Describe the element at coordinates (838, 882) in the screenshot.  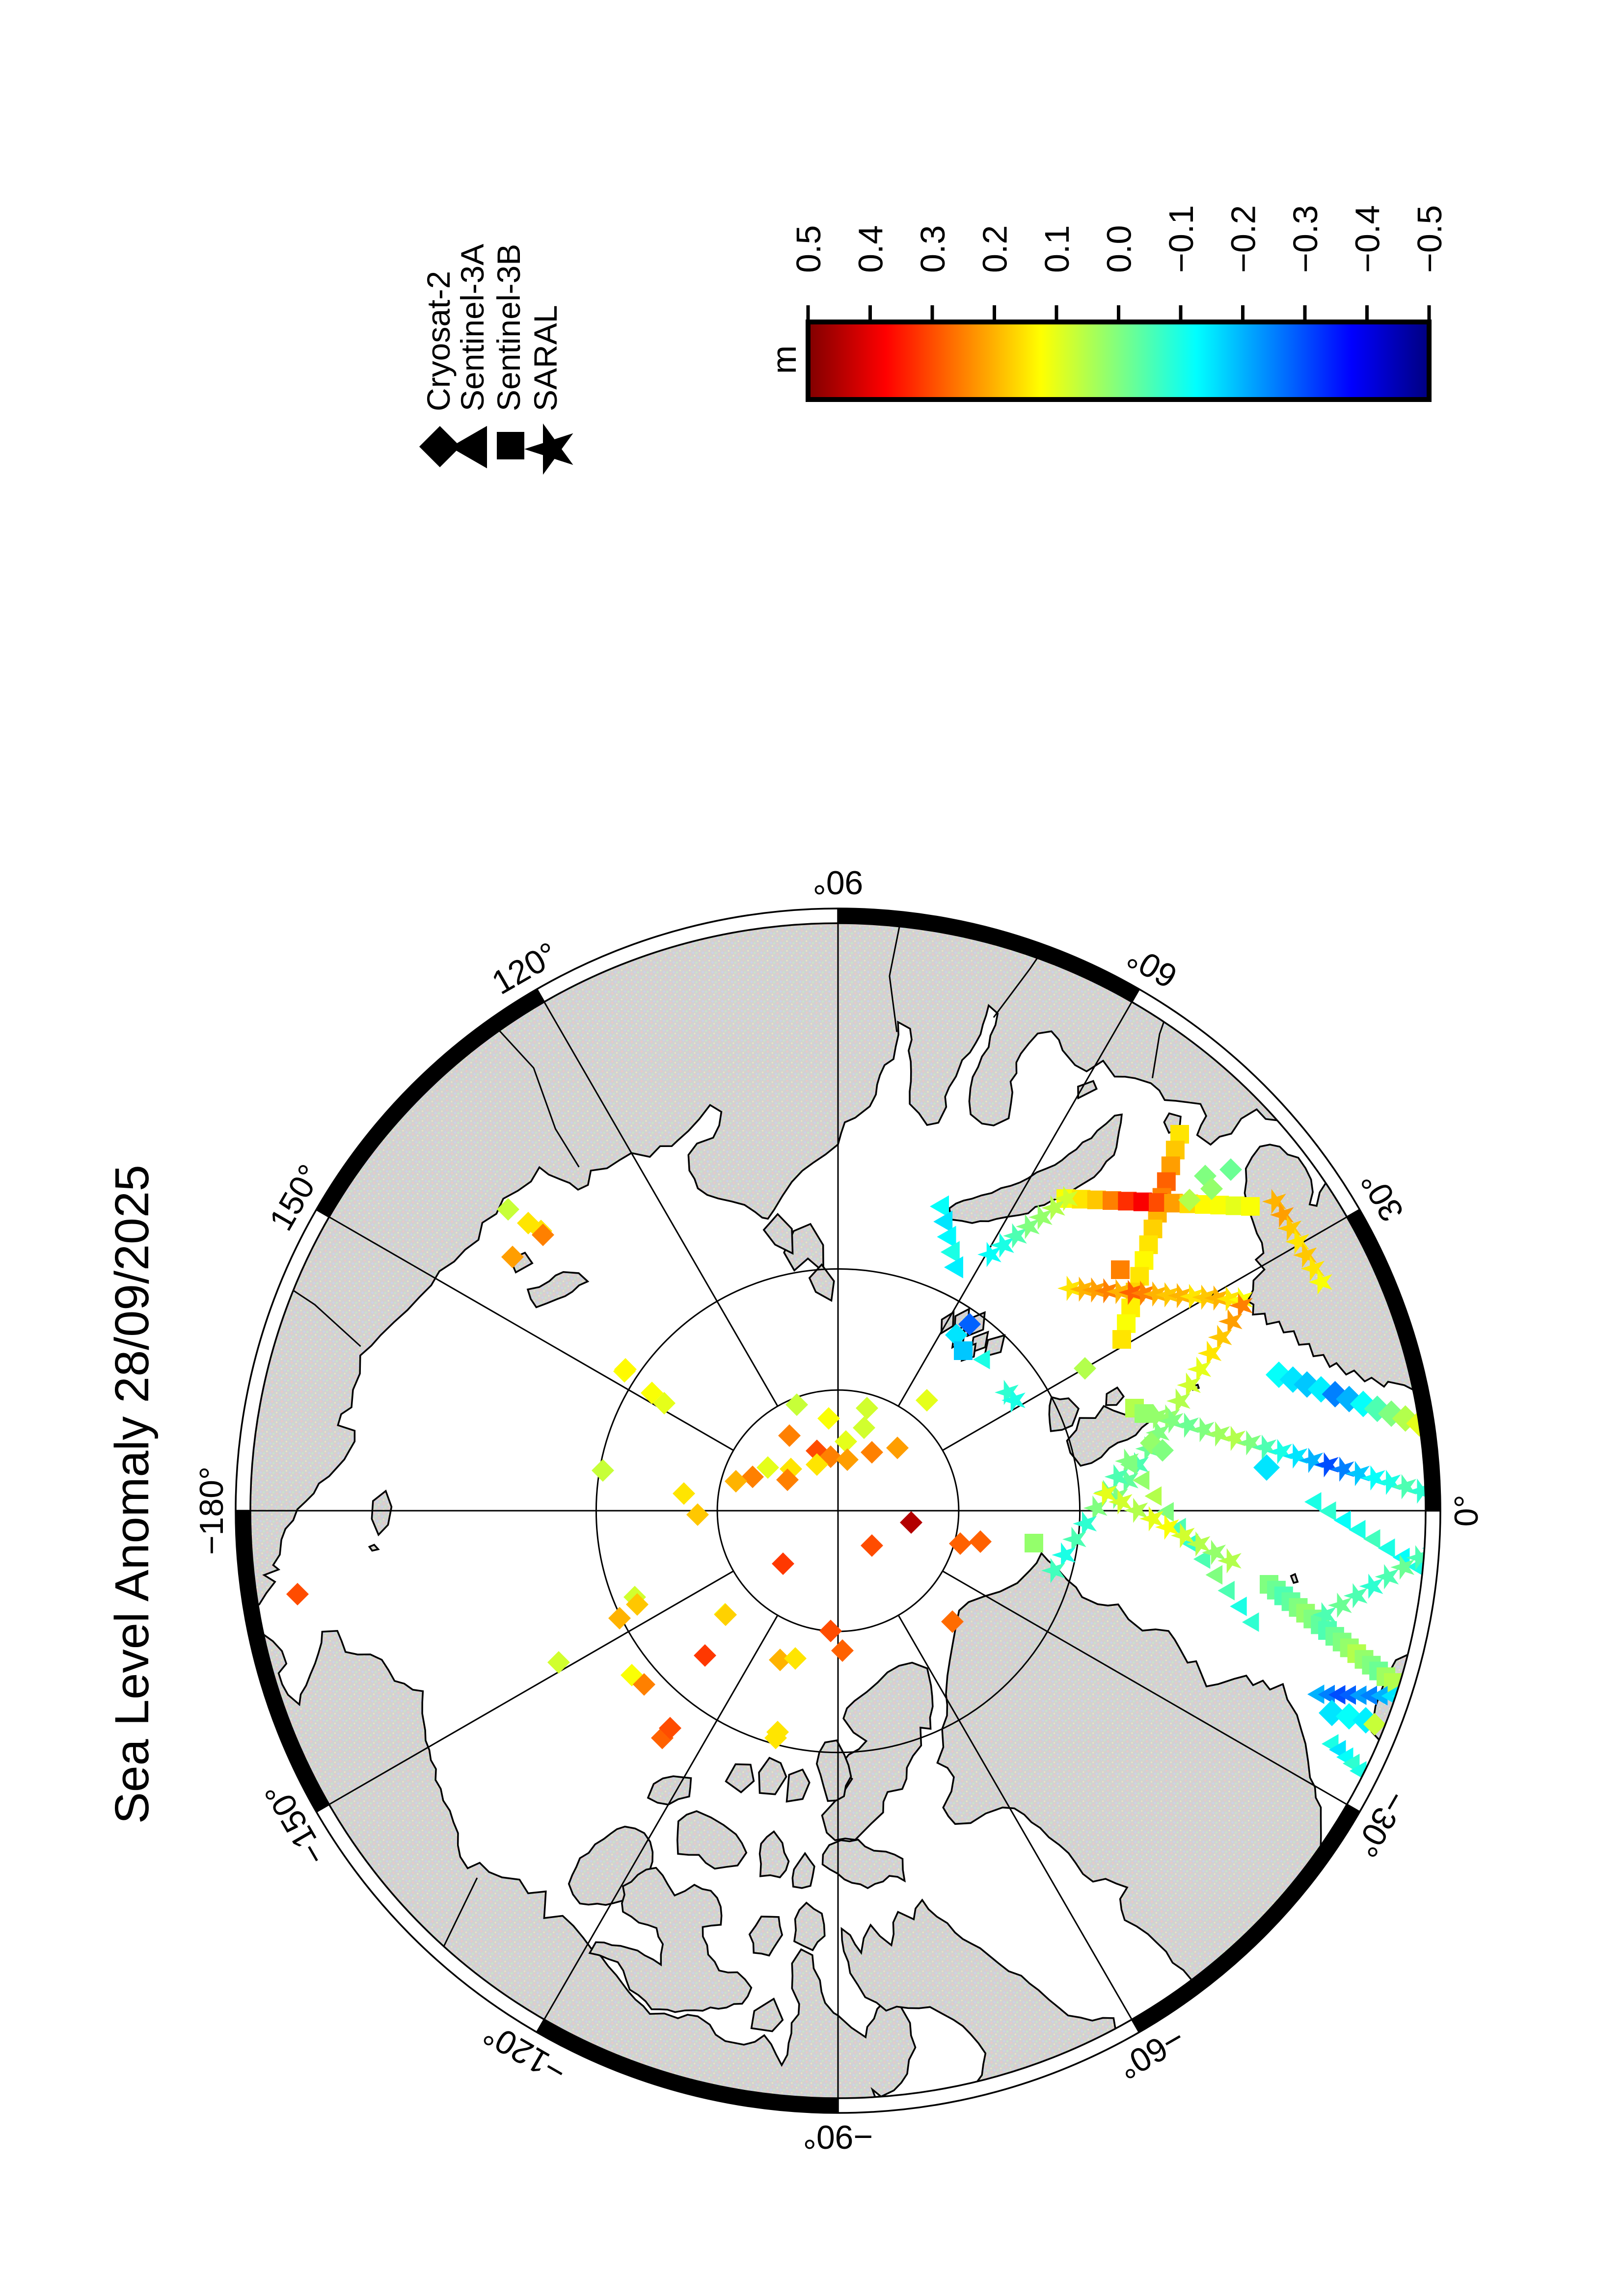
I see `svg-text: 90°` at that location.